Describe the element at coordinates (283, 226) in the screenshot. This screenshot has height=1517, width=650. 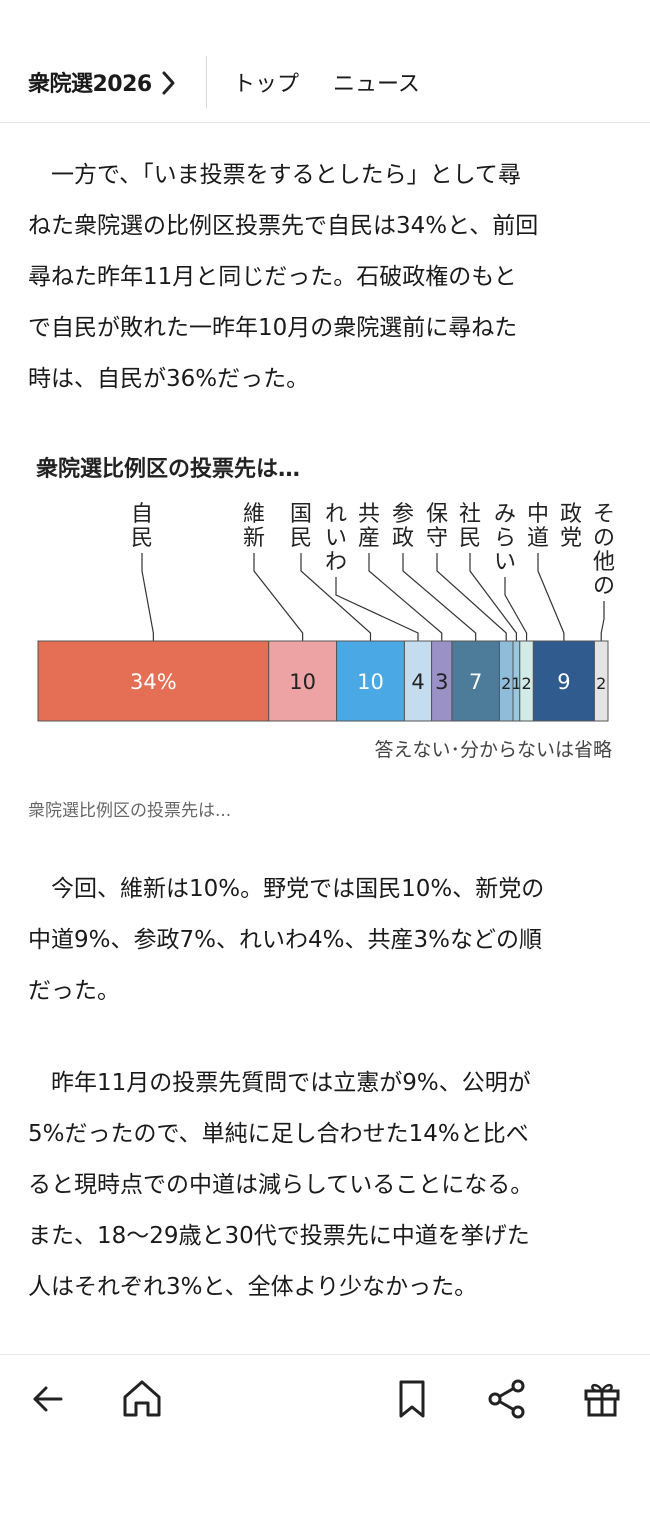
I see `text-line: ねた衆院選の比例区投票先で自民は34%と、前回` at that location.